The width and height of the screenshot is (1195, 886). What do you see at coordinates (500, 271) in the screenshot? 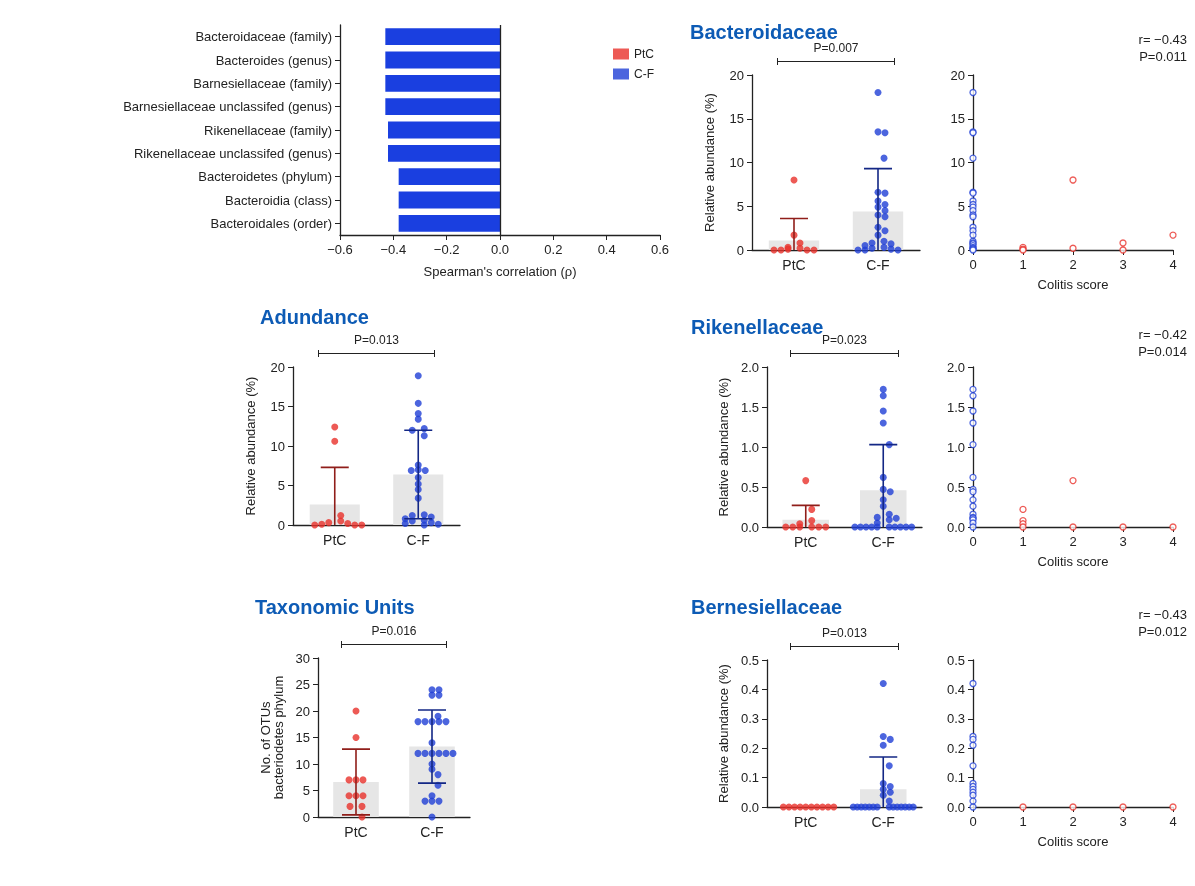
I see `x-axis-title: Spearman's correlation (ρ)` at bounding box center [500, 271].